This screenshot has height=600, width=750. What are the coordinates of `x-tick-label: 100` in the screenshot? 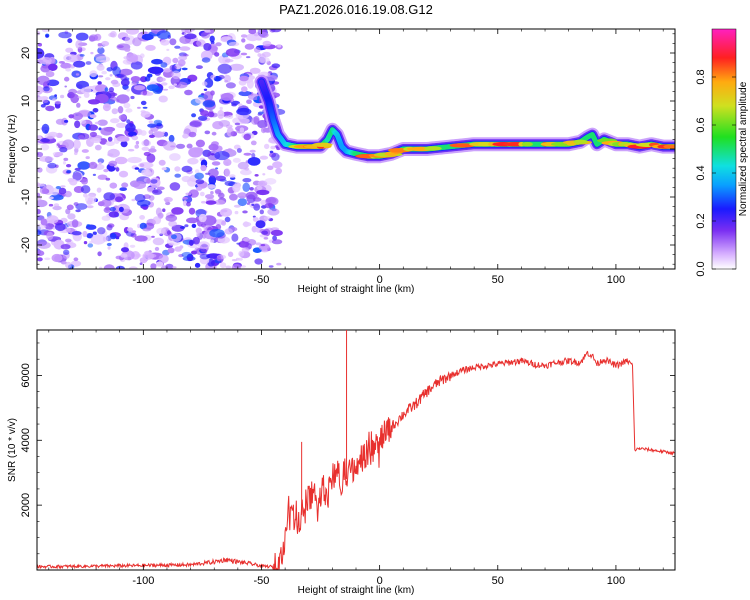 It's located at (616, 280).